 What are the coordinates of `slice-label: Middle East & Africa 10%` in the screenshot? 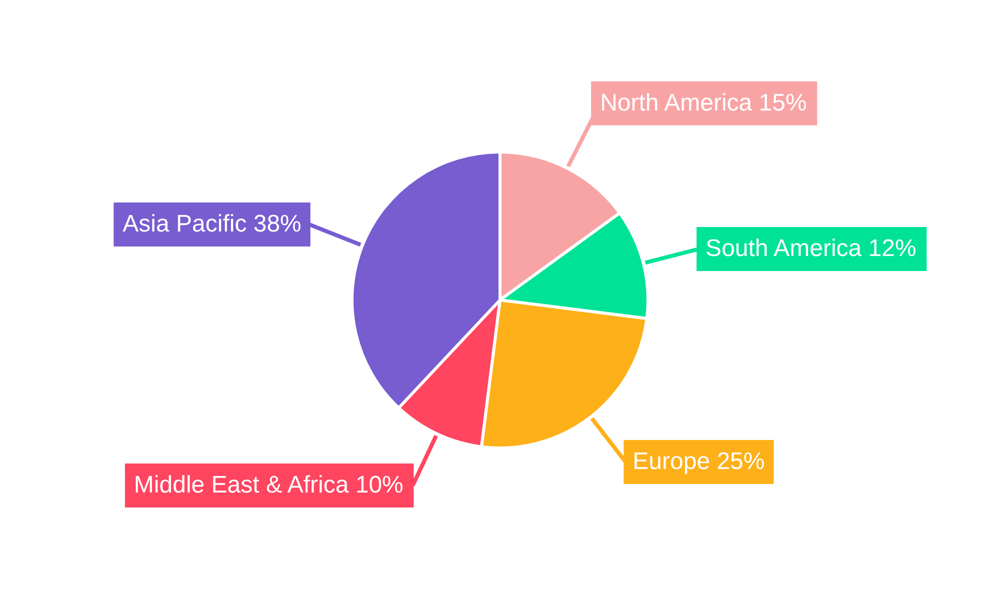 It's located at (269, 484).